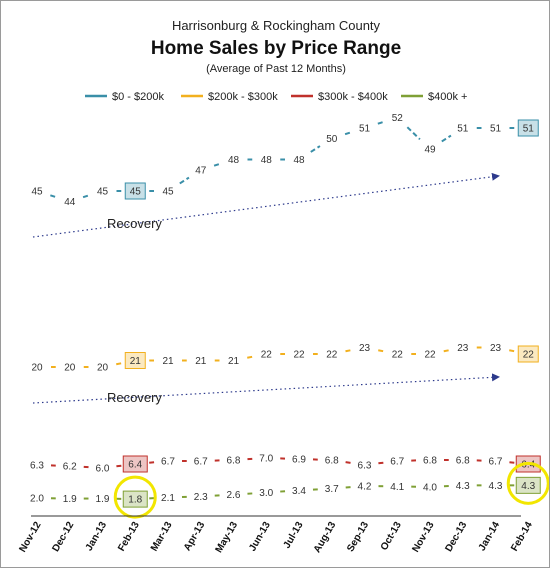  I want to click on data-label: 2.6, so click(234, 495).